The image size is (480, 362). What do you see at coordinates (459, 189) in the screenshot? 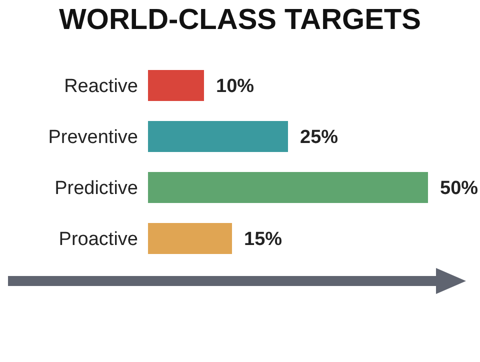
I see `data-label: 50%` at bounding box center [459, 189].